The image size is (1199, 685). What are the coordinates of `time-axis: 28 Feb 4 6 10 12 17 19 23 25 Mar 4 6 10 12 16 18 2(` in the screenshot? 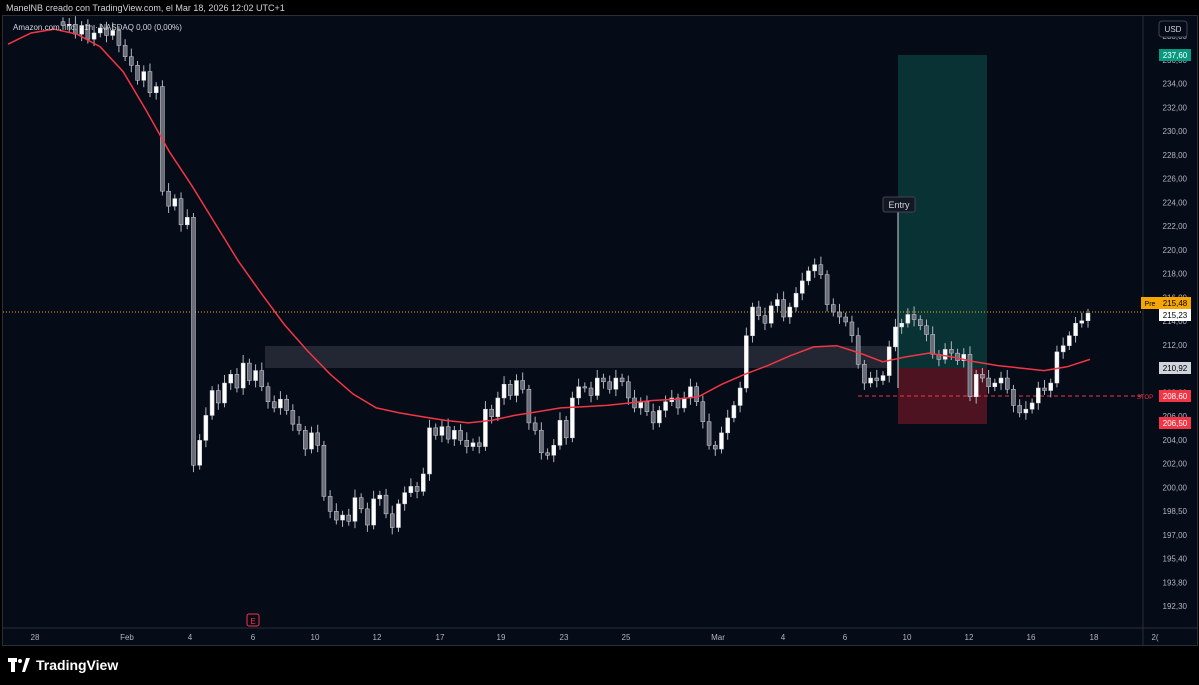 It's located at (595, 637).